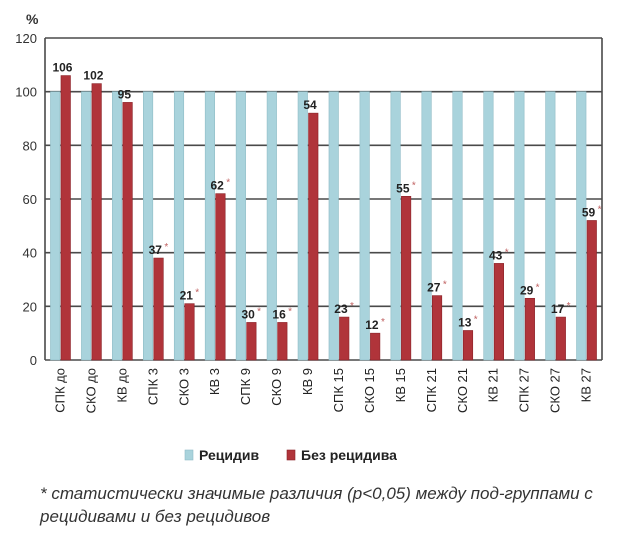 The height and width of the screenshot is (556, 622). I want to click on data-label: 16, so click(279, 314).